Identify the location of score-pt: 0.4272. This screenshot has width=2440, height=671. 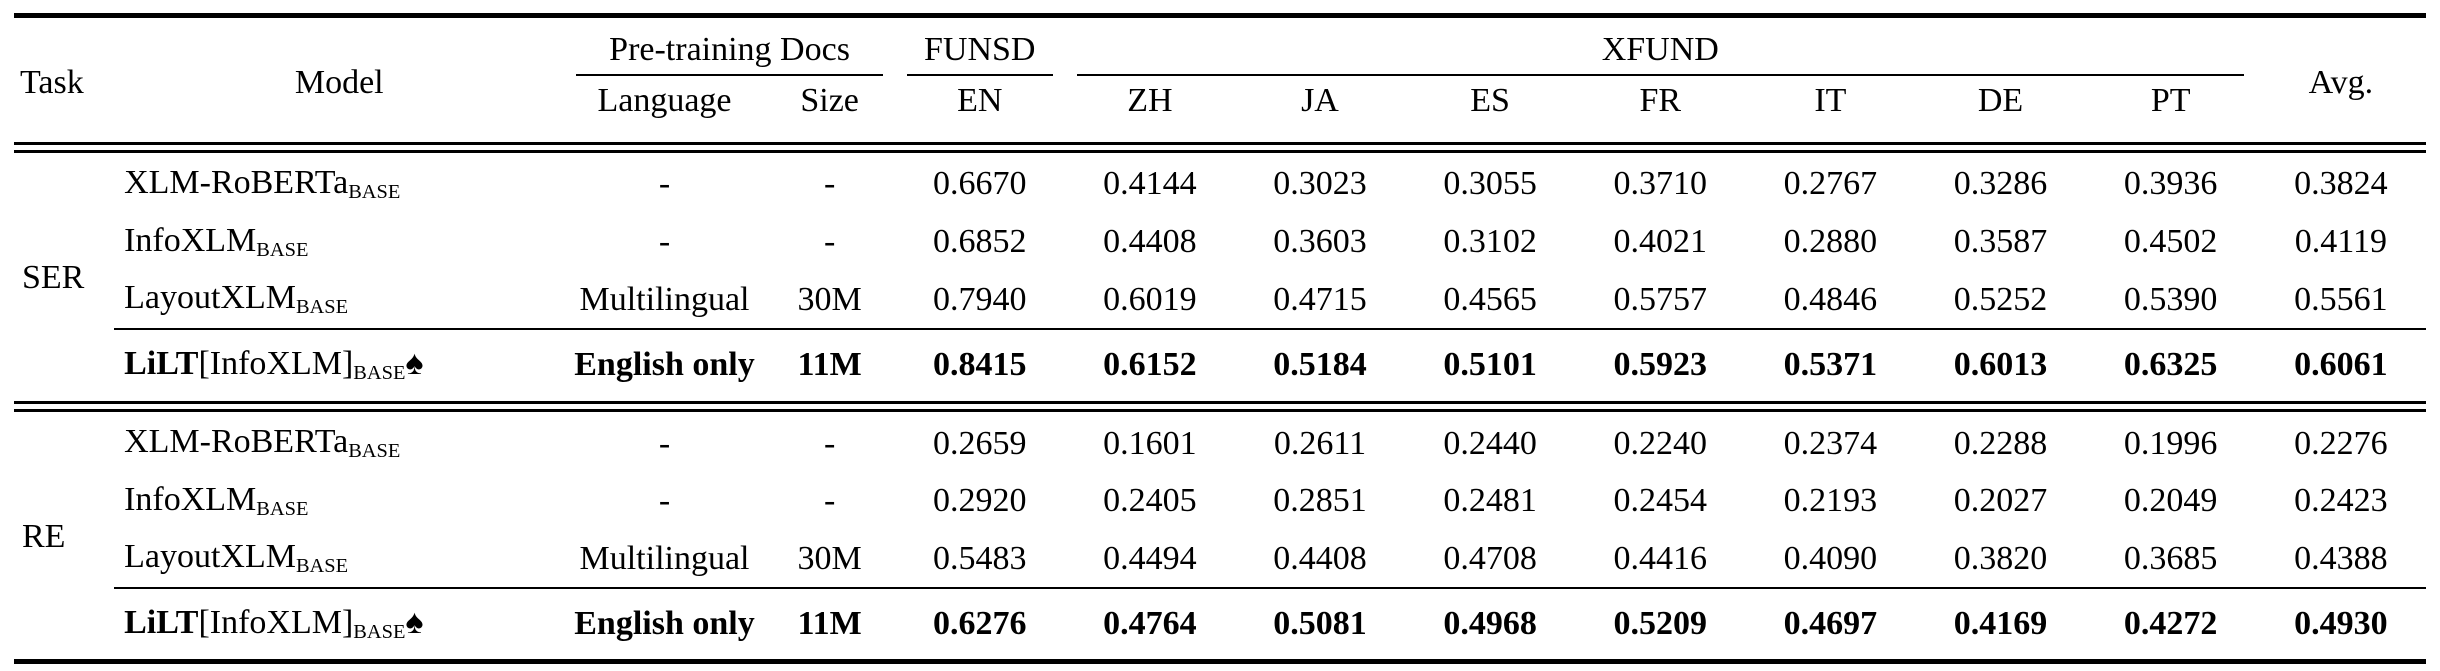
(2170, 624).